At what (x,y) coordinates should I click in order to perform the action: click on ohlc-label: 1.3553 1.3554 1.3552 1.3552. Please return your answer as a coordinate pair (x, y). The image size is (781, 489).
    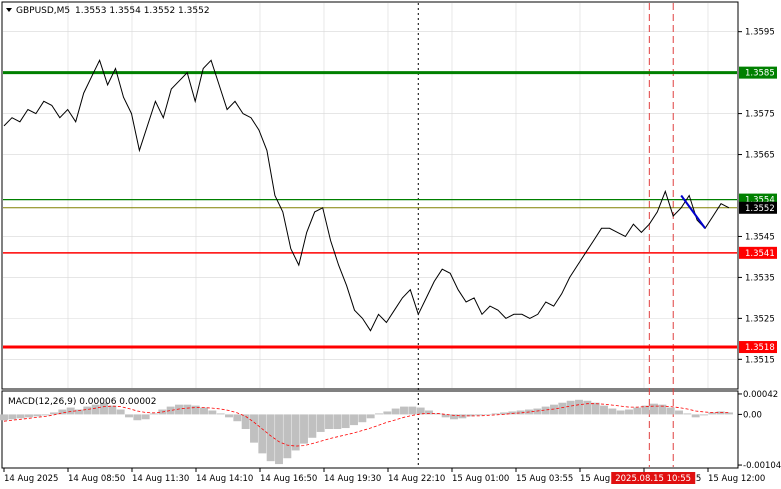
    Looking at the image, I should click on (142, 11).